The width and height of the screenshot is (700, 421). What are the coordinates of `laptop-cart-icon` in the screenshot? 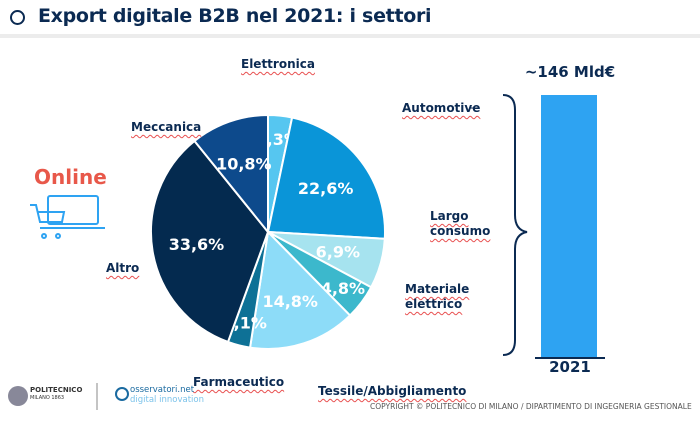 It's located at (67, 217).